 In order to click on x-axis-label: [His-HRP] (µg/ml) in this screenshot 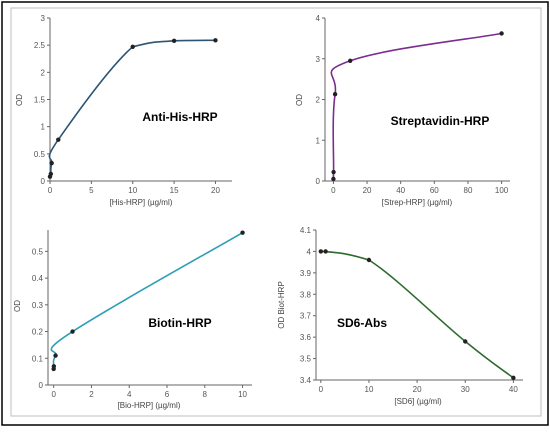, I will do `click(141, 202)`.